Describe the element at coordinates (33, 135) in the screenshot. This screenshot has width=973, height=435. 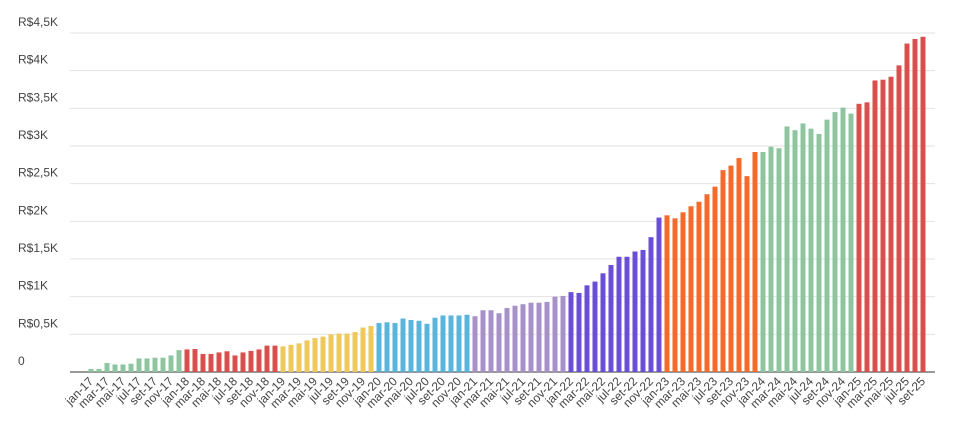
I see `y-tick-label: R$3K` at that location.